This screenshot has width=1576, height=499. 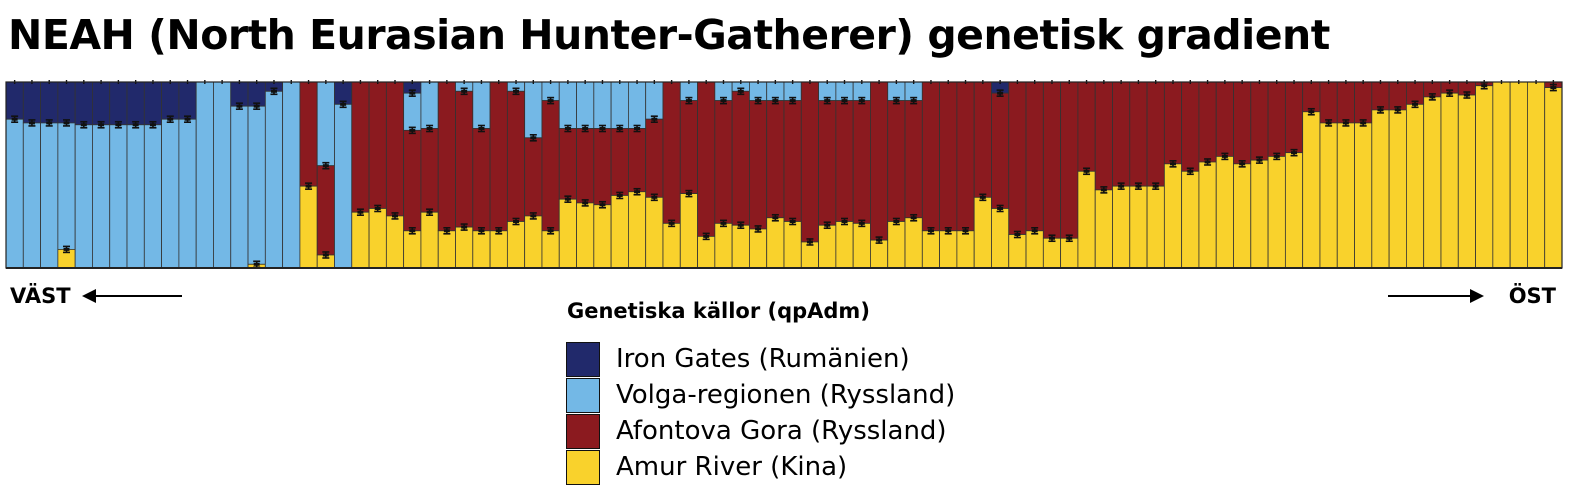 What do you see at coordinates (763, 359) in the screenshot?
I see `legend-label-iron-gates: Iron Gates (Rumänien)` at bounding box center [763, 359].